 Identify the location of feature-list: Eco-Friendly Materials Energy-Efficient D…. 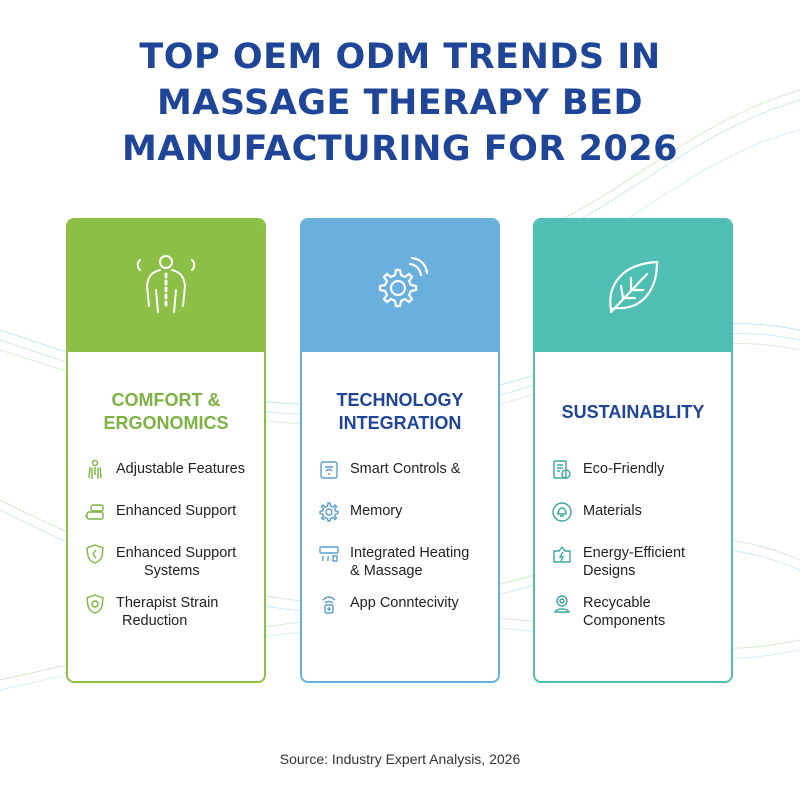
(633, 545).